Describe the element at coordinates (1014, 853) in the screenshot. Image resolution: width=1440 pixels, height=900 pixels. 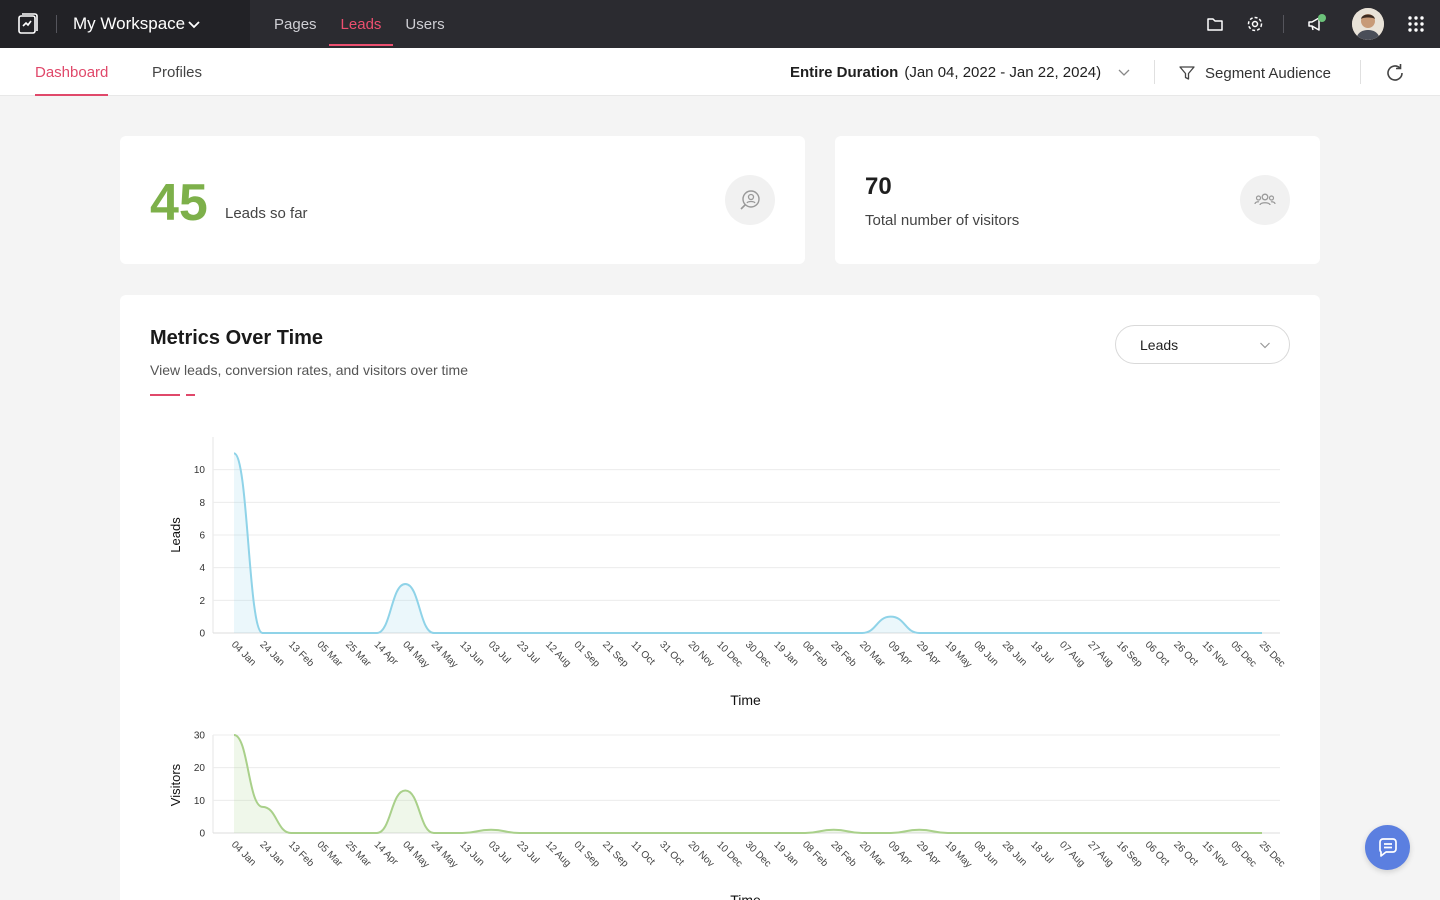
I see `x-tick-label: 28 Jun` at that location.